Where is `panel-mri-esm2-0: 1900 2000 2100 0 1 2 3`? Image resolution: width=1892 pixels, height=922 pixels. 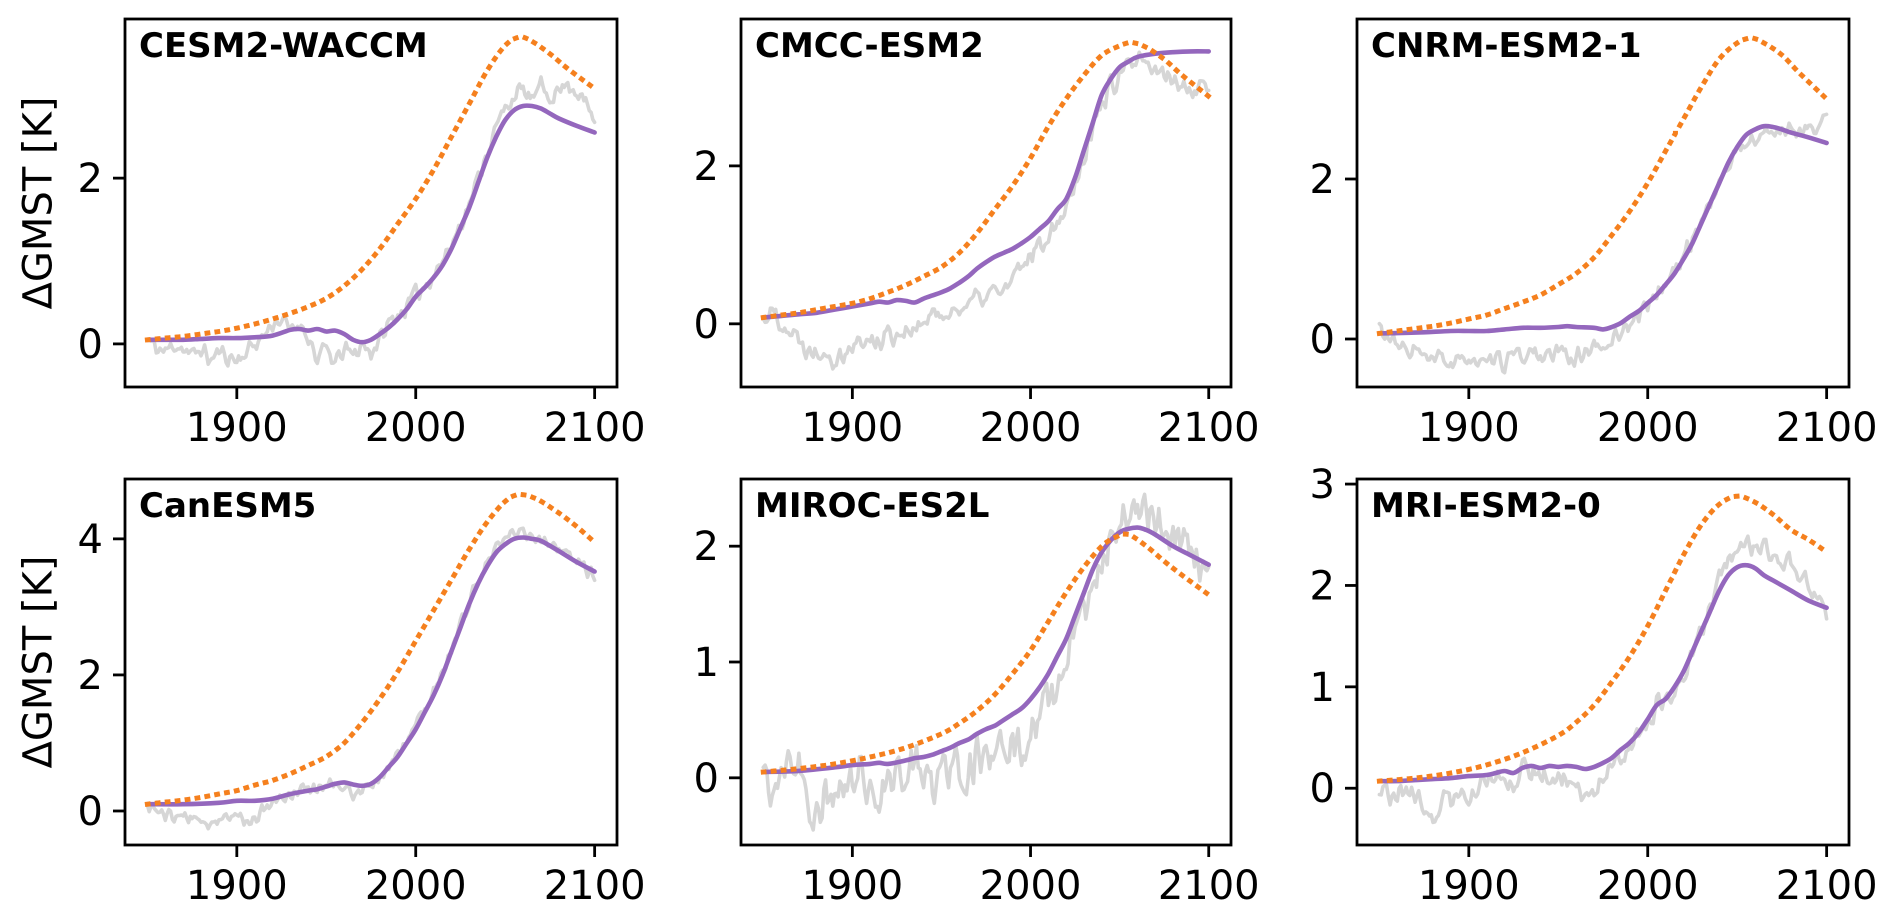 panel-mri-esm2-0: 1900 2000 2100 0 1 2 3 is located at coordinates (1594, 685).